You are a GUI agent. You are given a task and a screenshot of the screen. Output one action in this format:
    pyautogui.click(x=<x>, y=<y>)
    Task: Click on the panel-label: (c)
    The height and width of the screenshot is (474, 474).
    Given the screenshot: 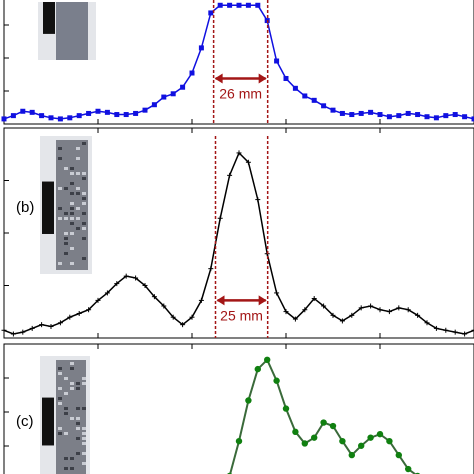 What is the action you would take?
    pyautogui.click(x=25, y=421)
    